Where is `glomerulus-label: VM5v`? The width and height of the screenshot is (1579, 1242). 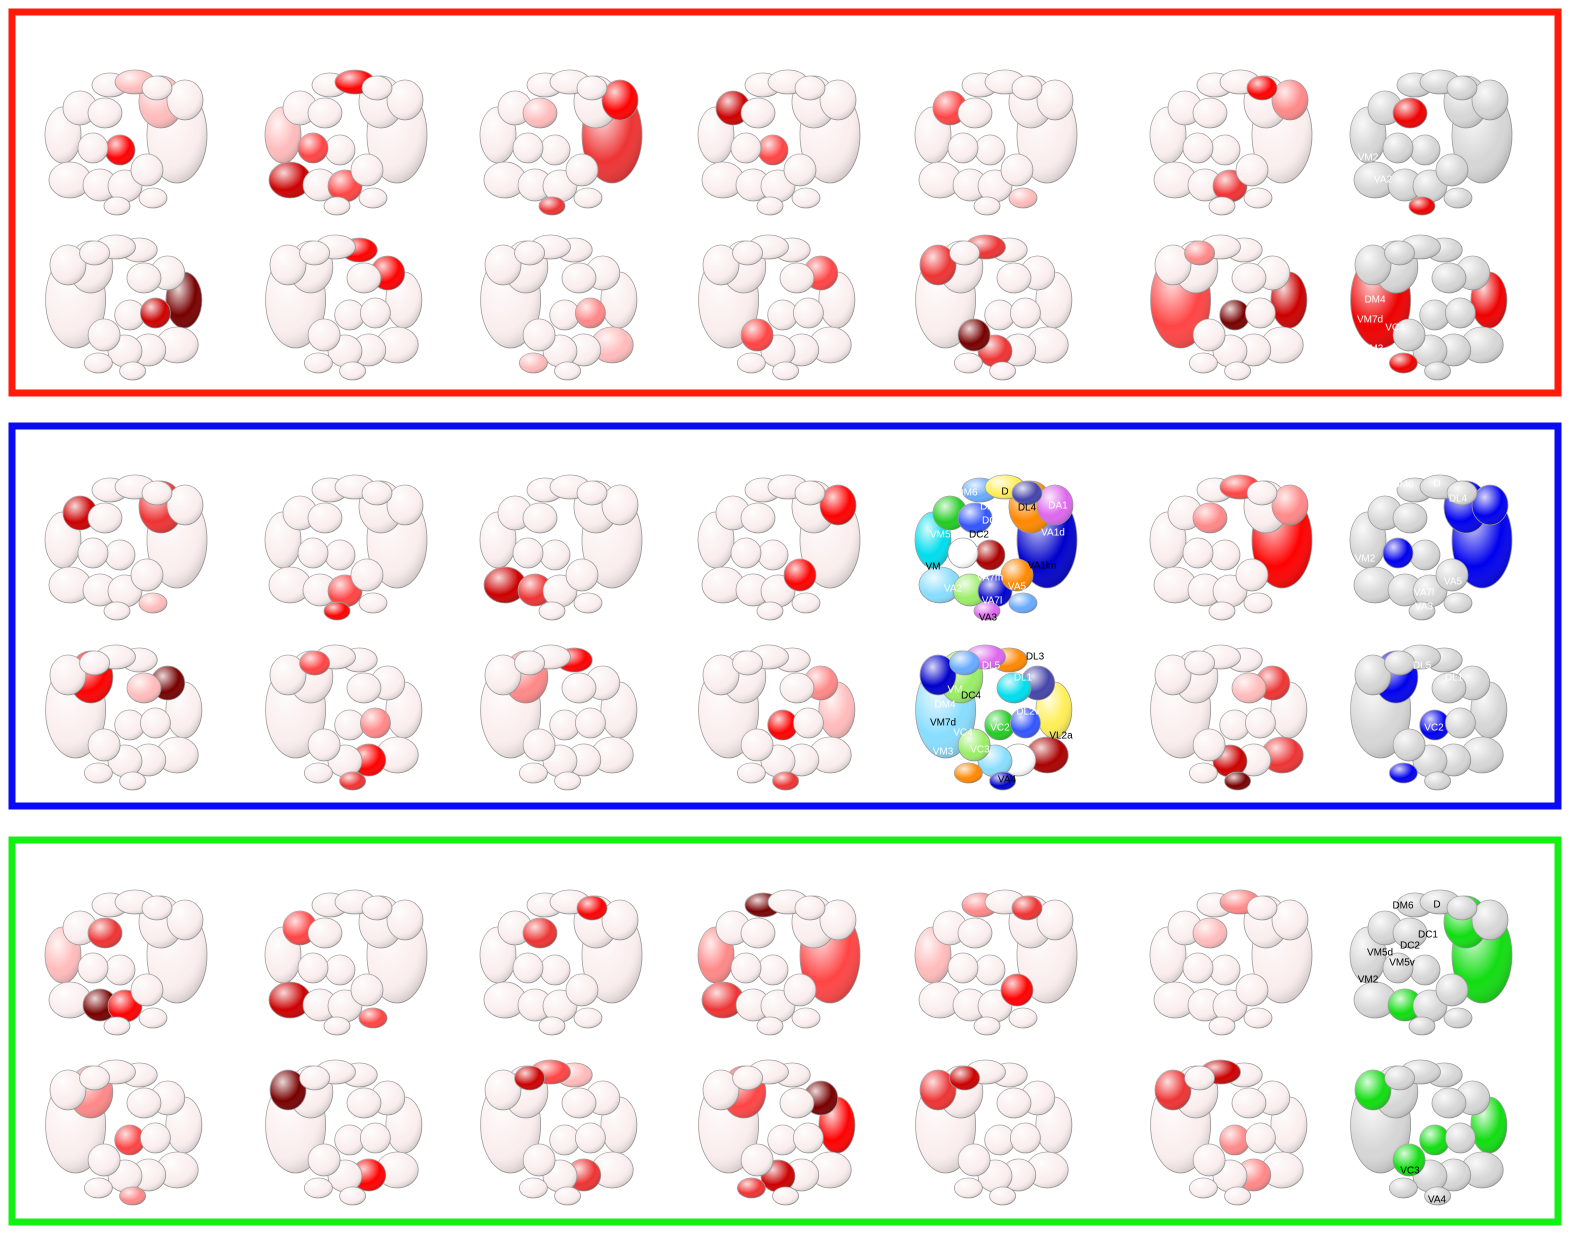 glomerulus-label: VM5v is located at coordinates (1402, 963).